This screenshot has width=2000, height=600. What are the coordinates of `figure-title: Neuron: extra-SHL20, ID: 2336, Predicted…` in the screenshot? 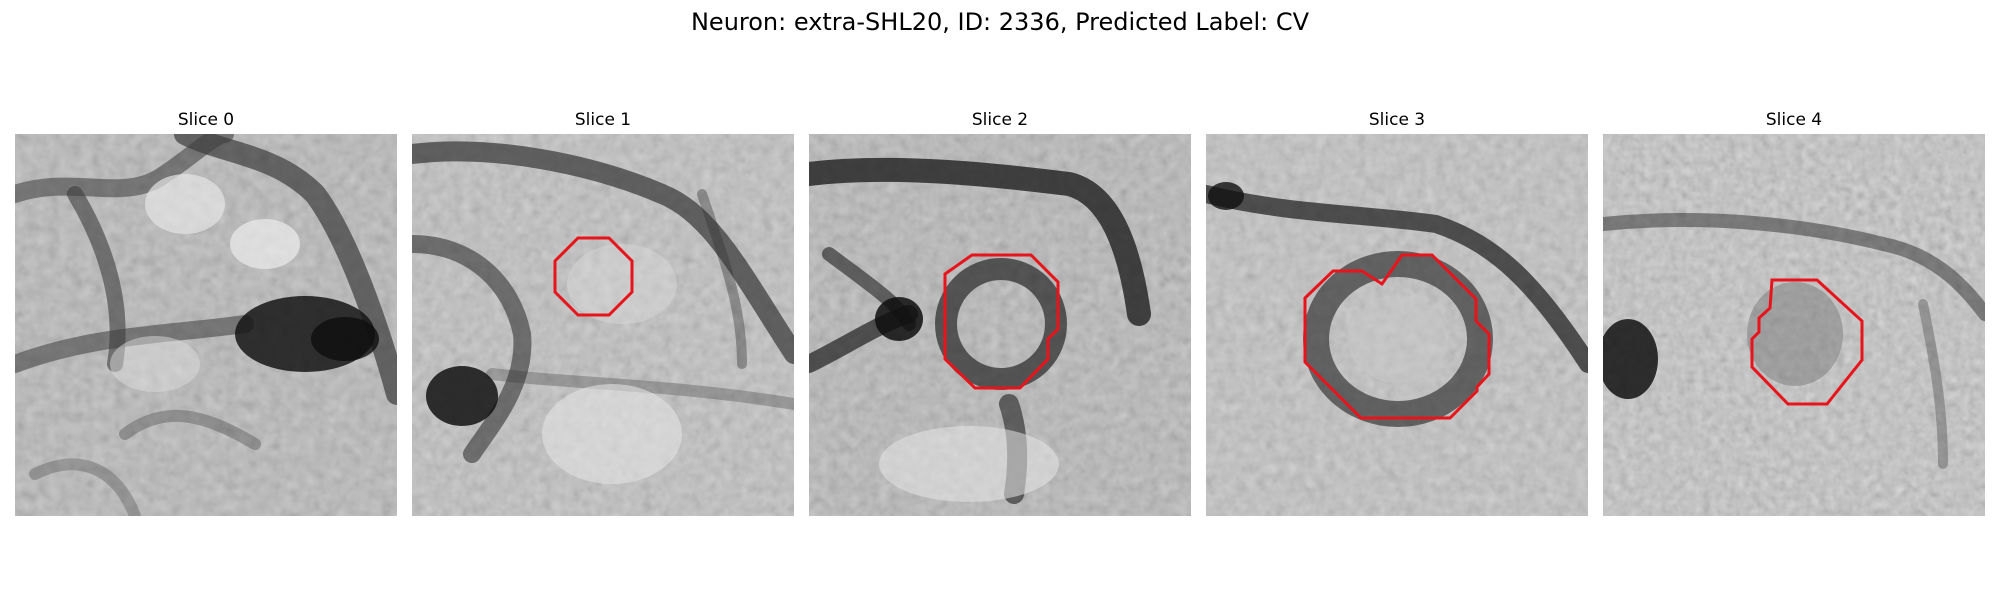 It's located at (1000, 22).